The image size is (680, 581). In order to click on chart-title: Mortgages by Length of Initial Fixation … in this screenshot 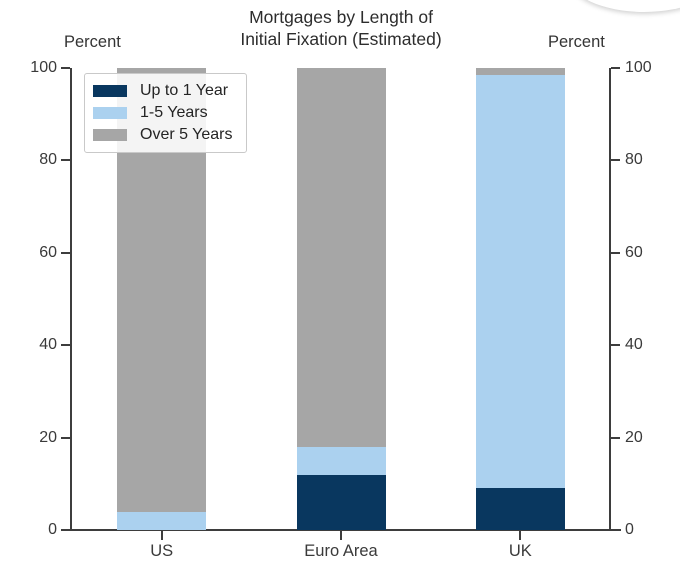, I will do `click(341, 28)`.